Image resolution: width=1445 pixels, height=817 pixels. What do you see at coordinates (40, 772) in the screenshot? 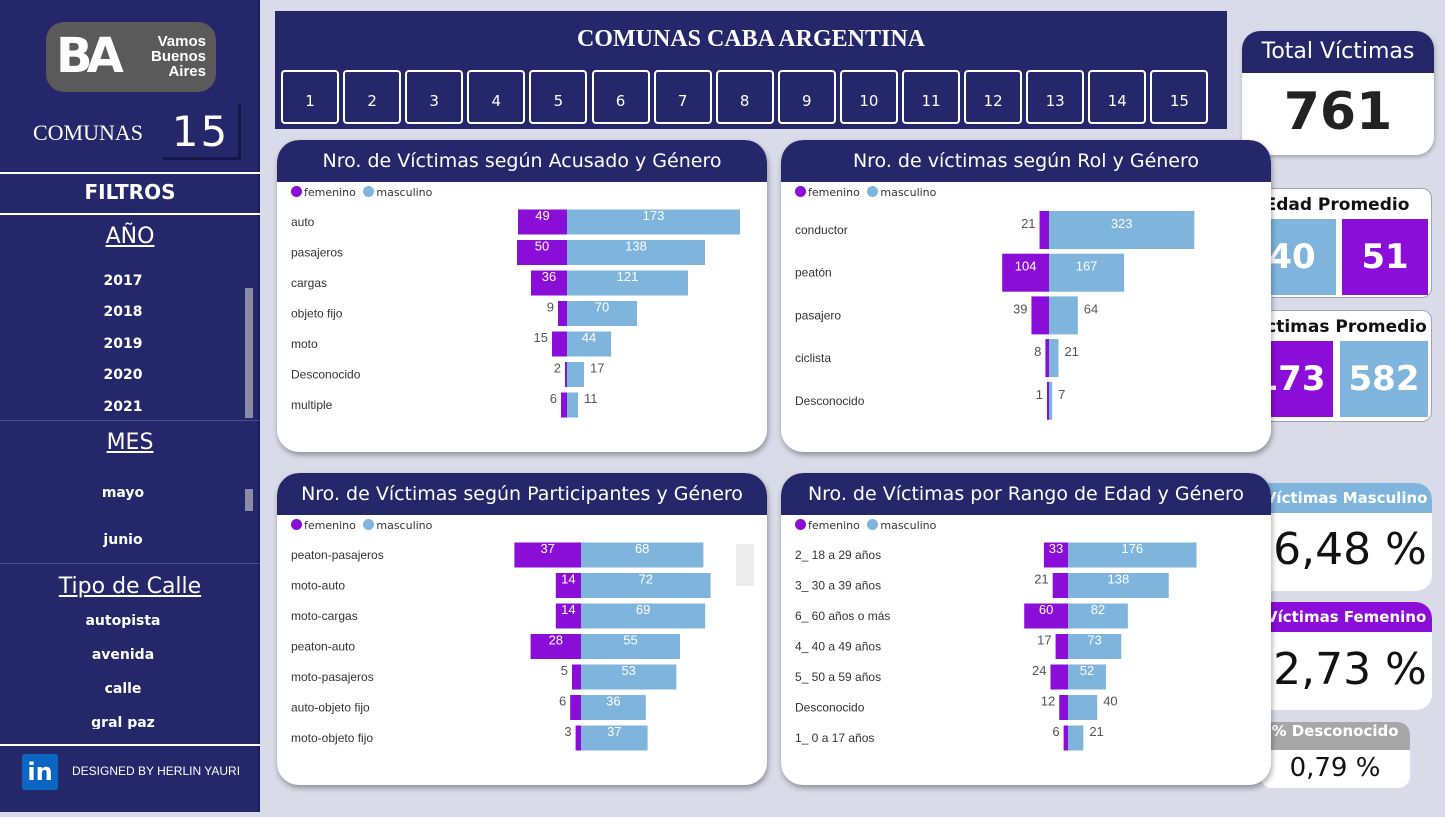
I see `linkedin-icon: in` at bounding box center [40, 772].